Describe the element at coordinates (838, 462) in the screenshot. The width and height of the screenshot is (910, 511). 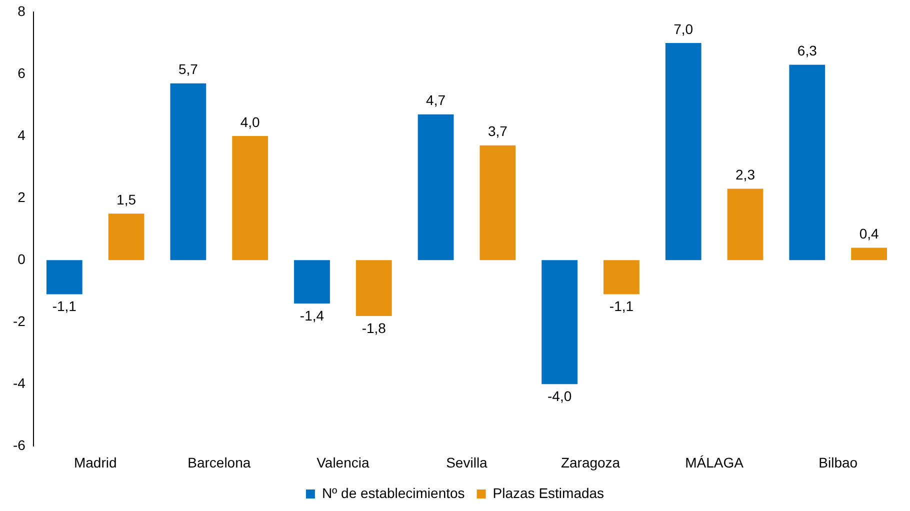
I see `x-tick-label: Bilbao` at that location.